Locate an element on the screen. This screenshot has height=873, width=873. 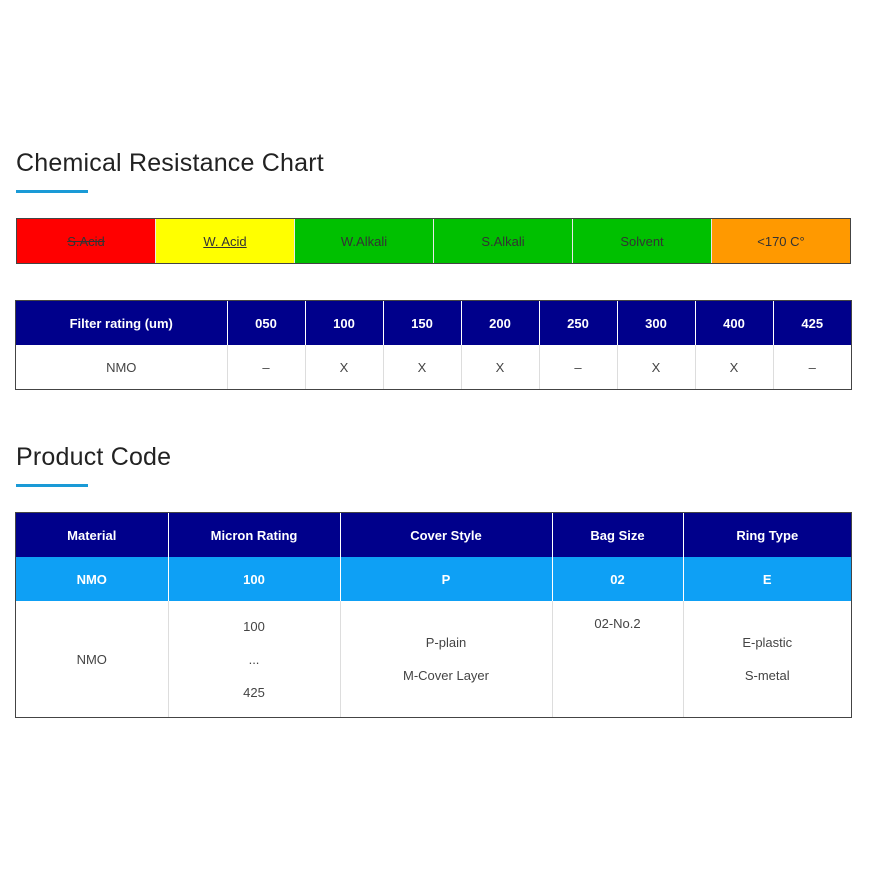
detail-ring: E-plastic S-metal is located at coordinates (767, 659).